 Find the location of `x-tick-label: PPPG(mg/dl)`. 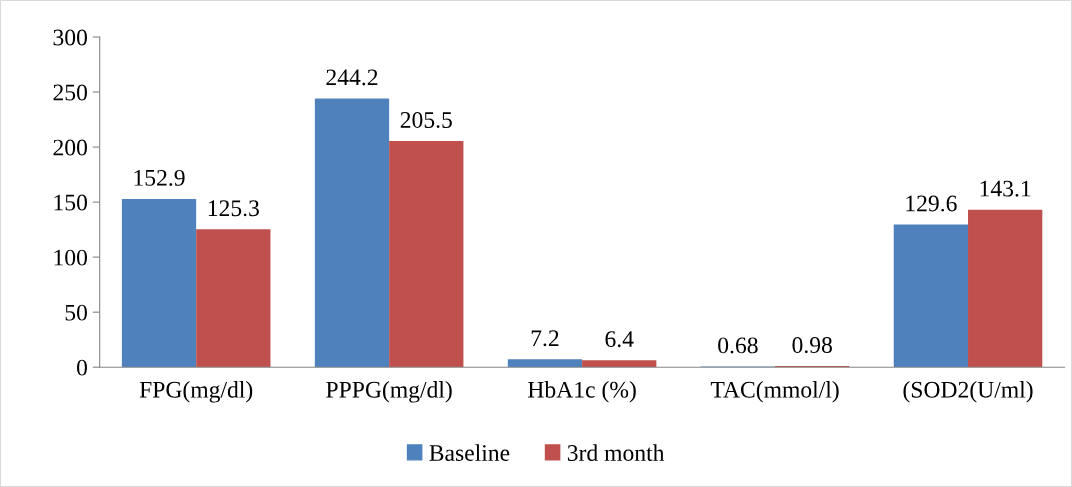

x-tick-label: PPPG(mg/dl) is located at coordinates (389, 392).